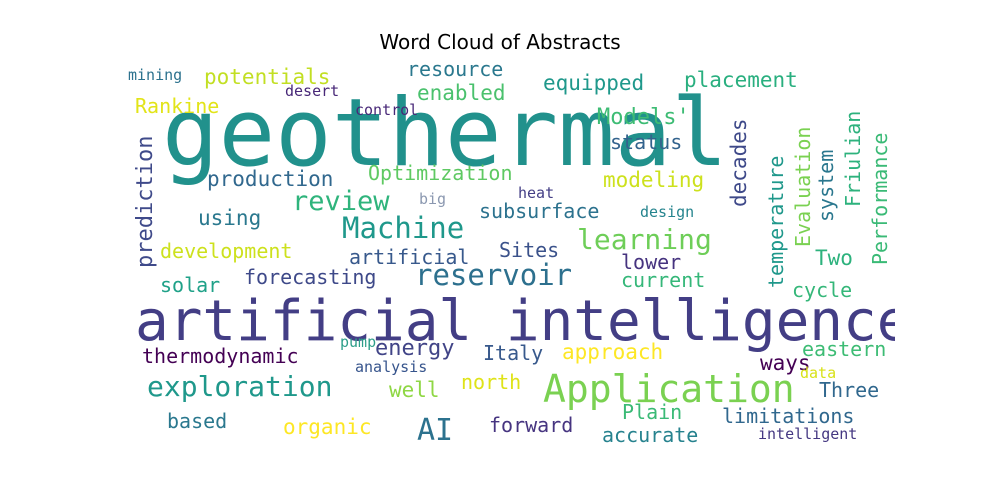 This screenshot has height=500, width=1000. What do you see at coordinates (646, 142) in the screenshot?
I see `word-status: status` at bounding box center [646, 142].